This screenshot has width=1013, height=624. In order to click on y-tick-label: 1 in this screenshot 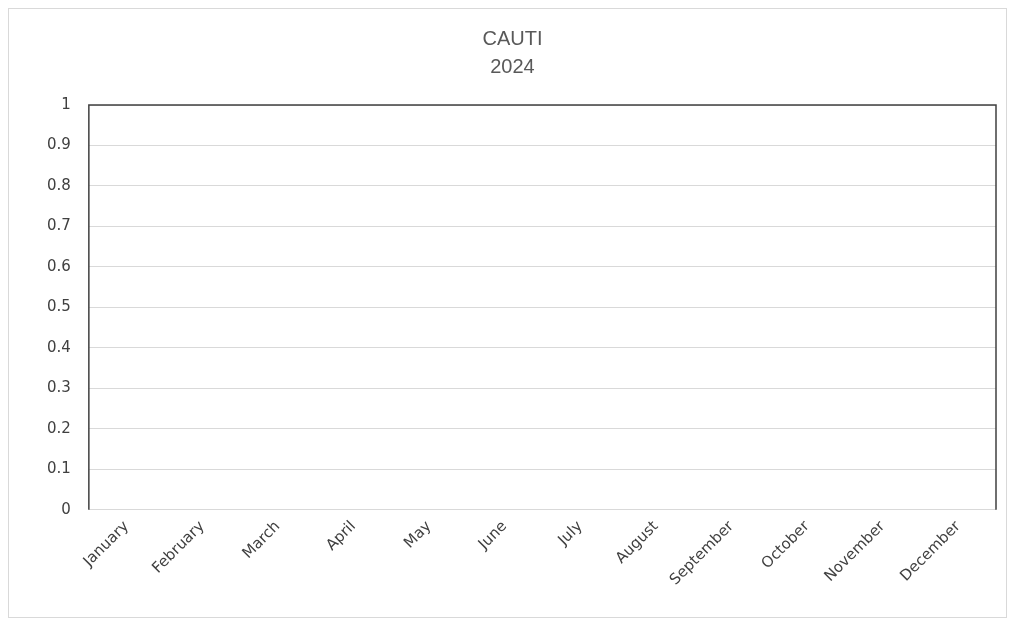, I will do `click(66, 103)`.